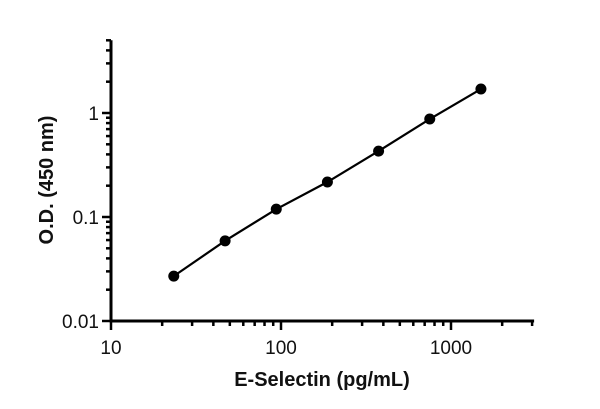 The width and height of the screenshot is (600, 409). I want to click on x-tick-label: 1000, so click(451, 348).